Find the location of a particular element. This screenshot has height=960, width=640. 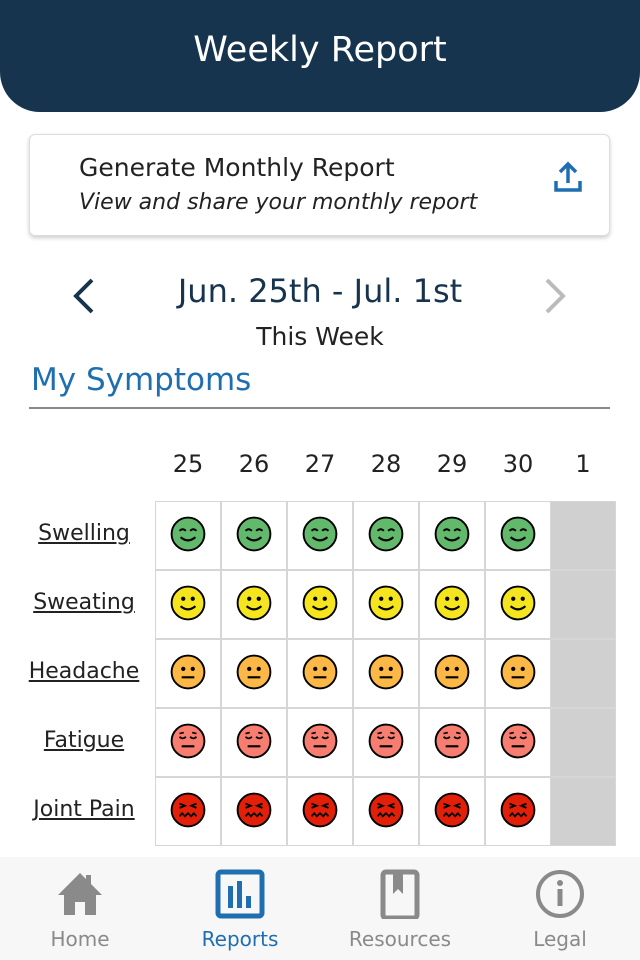

nav-legal-label: Legal is located at coordinates (560, 939).